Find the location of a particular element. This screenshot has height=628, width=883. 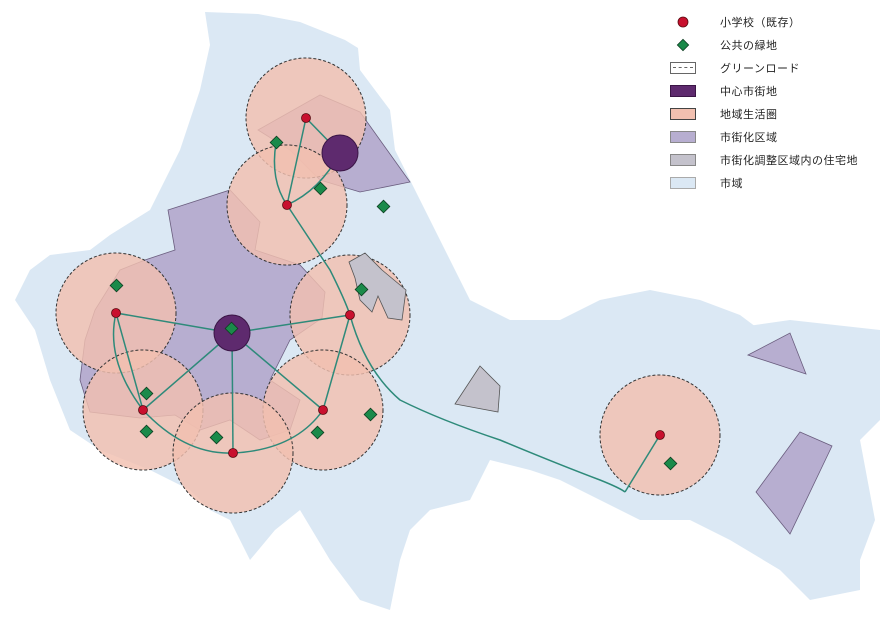

school-dot-icon is located at coordinates (683, 22).